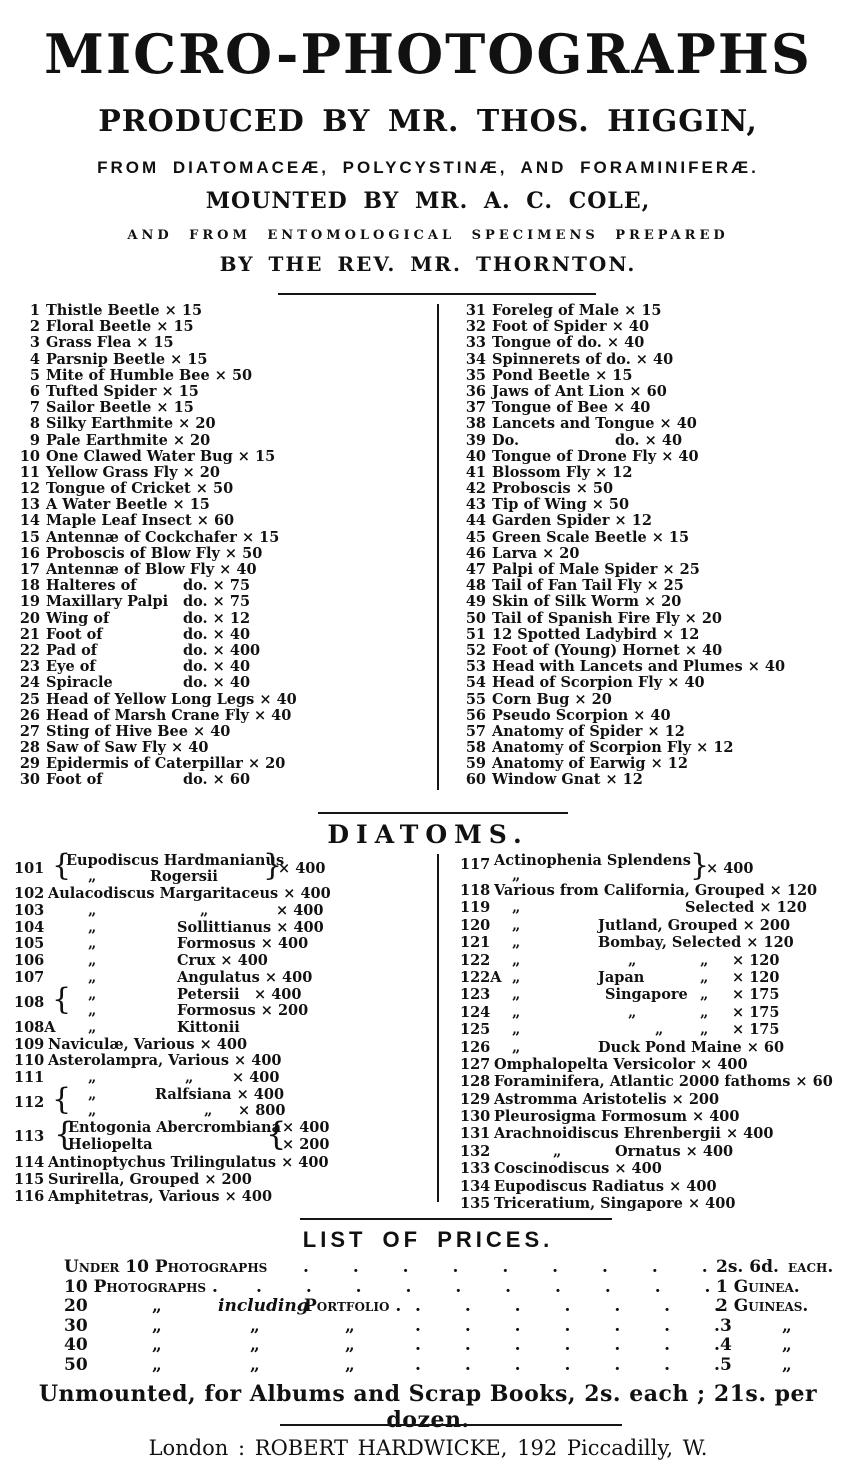 Image resolution: width=856 pixels, height=1476 pixels. I want to click on item-number: 102, so click(29, 893).